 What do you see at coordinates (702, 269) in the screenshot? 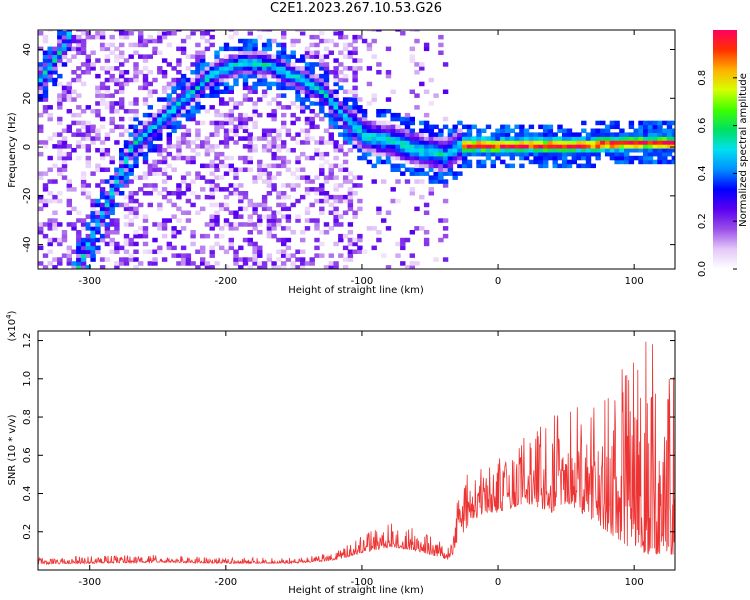
I see `colorbar-tick-label: 0.0` at bounding box center [702, 269].